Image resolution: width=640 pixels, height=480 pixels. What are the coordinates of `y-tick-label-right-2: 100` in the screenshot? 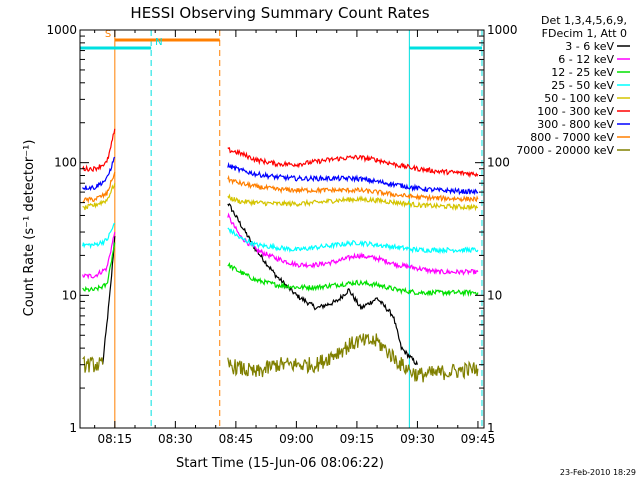 It's located at (498, 163).